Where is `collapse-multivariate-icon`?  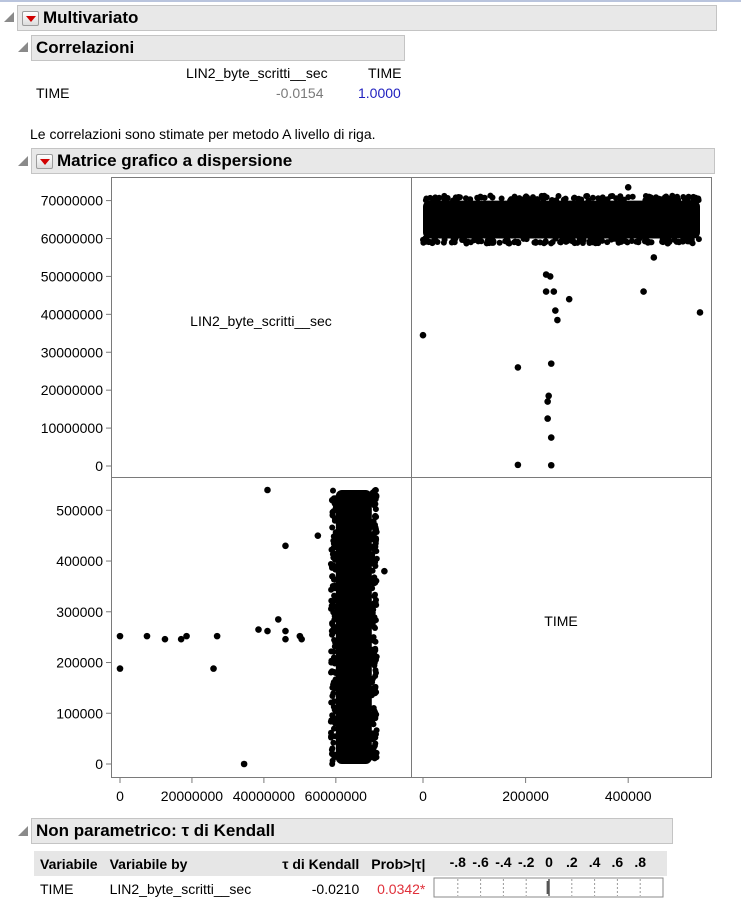 collapse-multivariate-icon is located at coordinates (9, 17).